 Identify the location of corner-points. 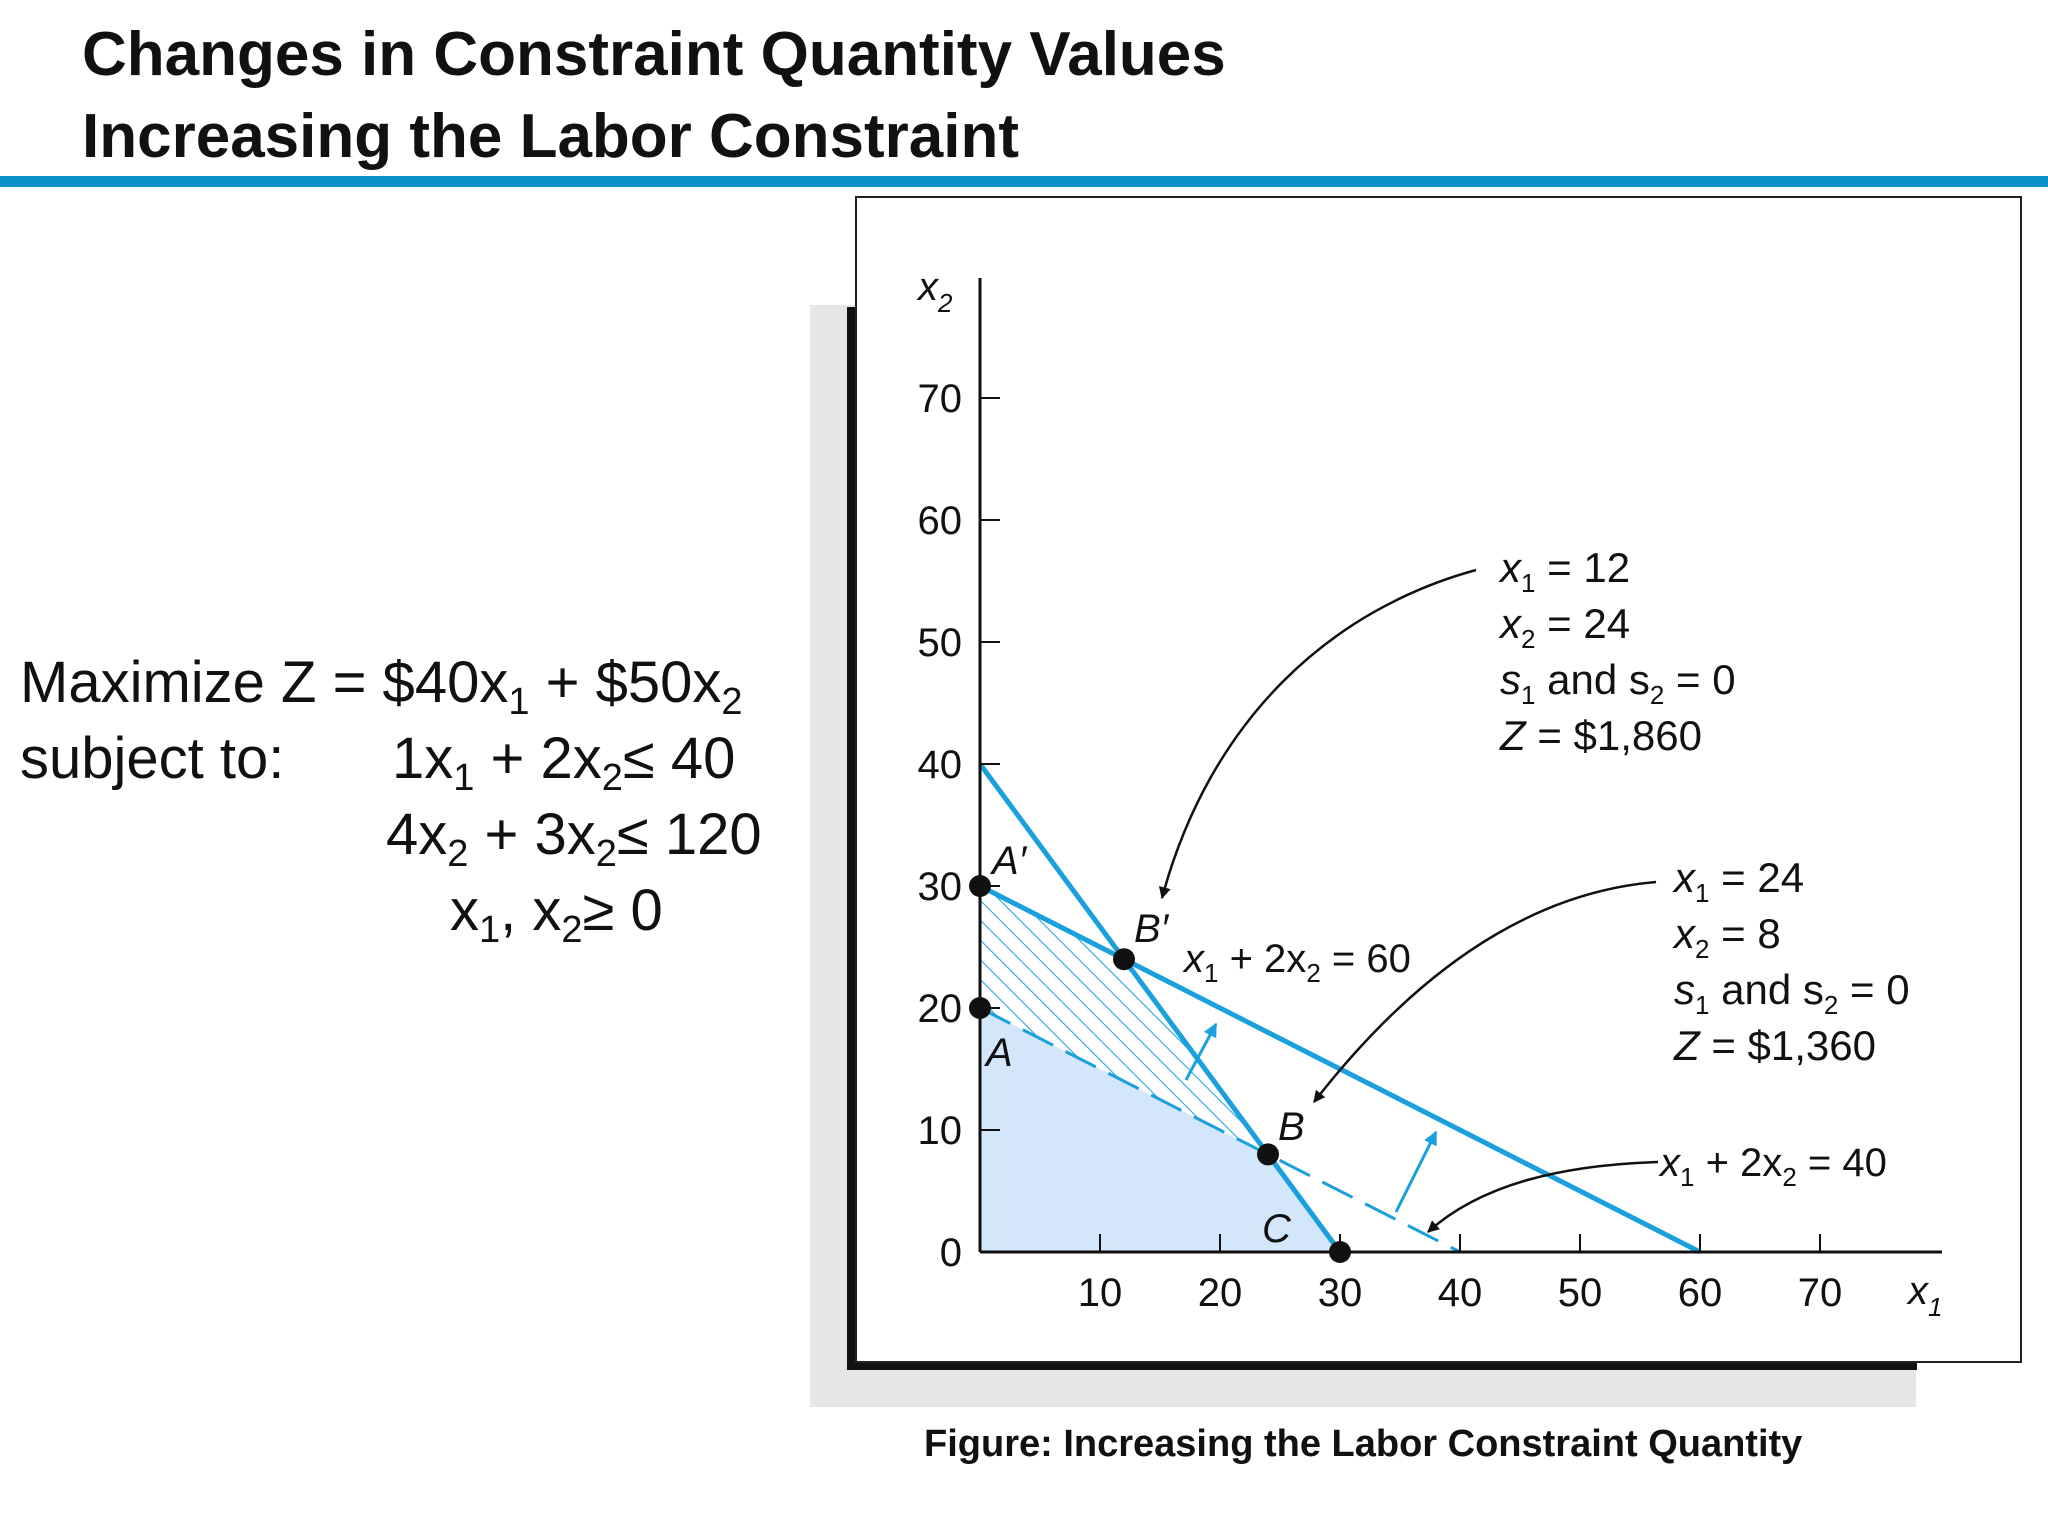
(1160, 1069).